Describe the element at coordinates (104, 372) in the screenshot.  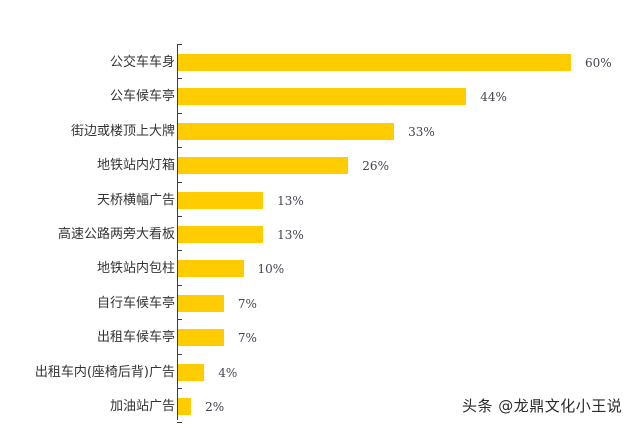
I see `category-label: 出租车内(座椅后背)广告` at that location.